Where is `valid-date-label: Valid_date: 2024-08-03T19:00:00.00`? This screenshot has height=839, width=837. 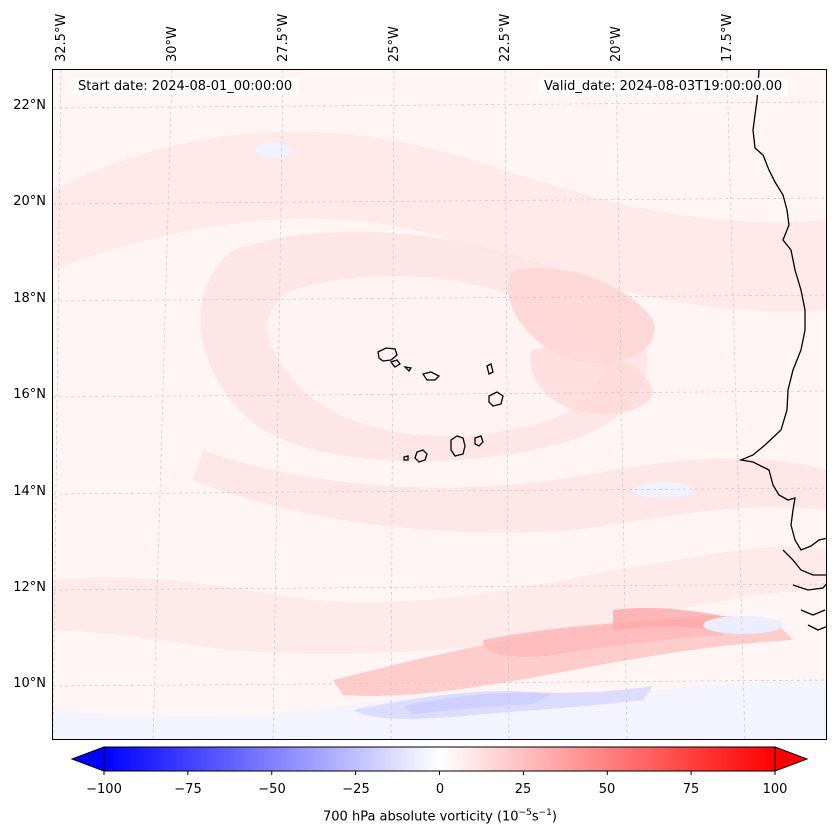
valid-date-label: Valid_date: 2024-08-03T19:00:00.00 is located at coordinates (663, 86).